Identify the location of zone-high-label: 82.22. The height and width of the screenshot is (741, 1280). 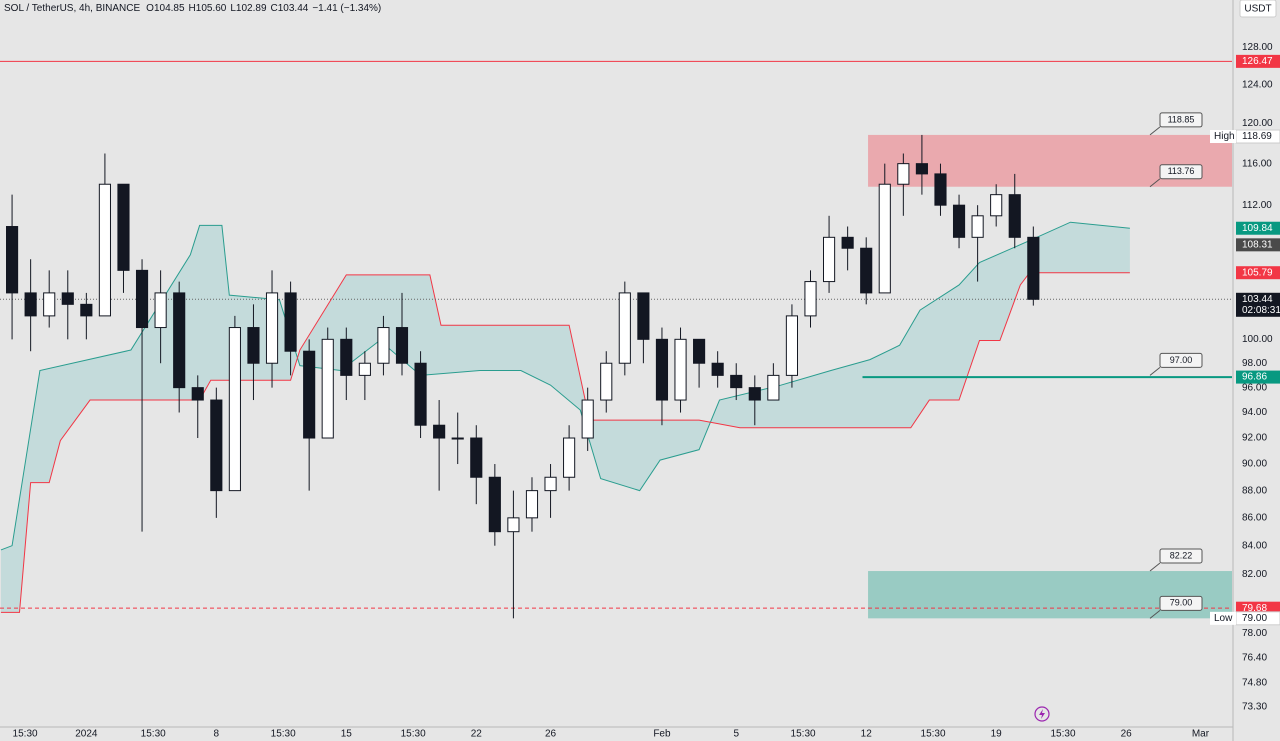
(1181, 555).